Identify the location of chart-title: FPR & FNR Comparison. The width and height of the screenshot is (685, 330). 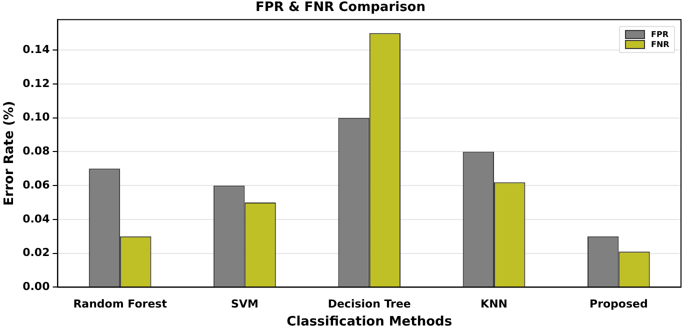
(341, 8).